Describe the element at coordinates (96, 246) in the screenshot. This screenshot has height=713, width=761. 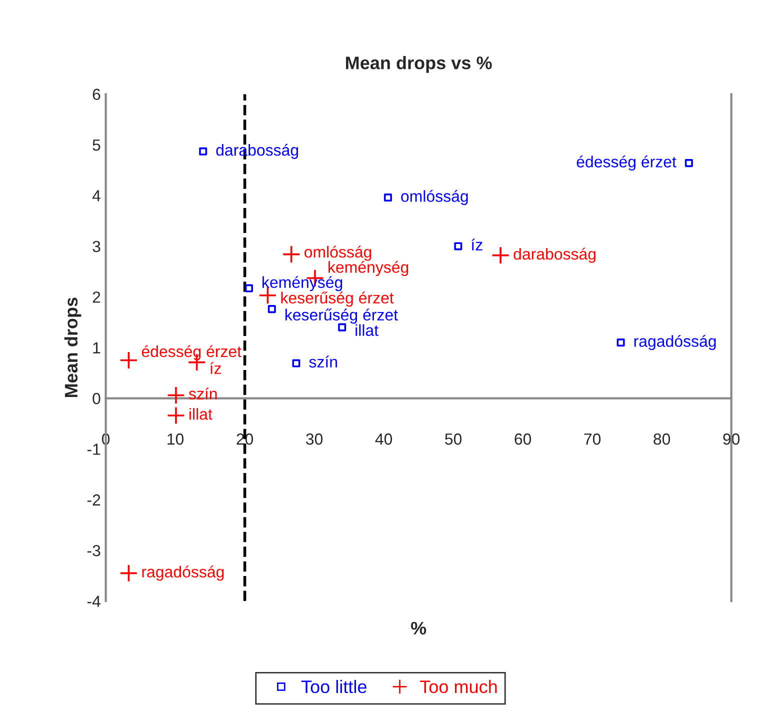
I see `y-tick-label: 3` at that location.